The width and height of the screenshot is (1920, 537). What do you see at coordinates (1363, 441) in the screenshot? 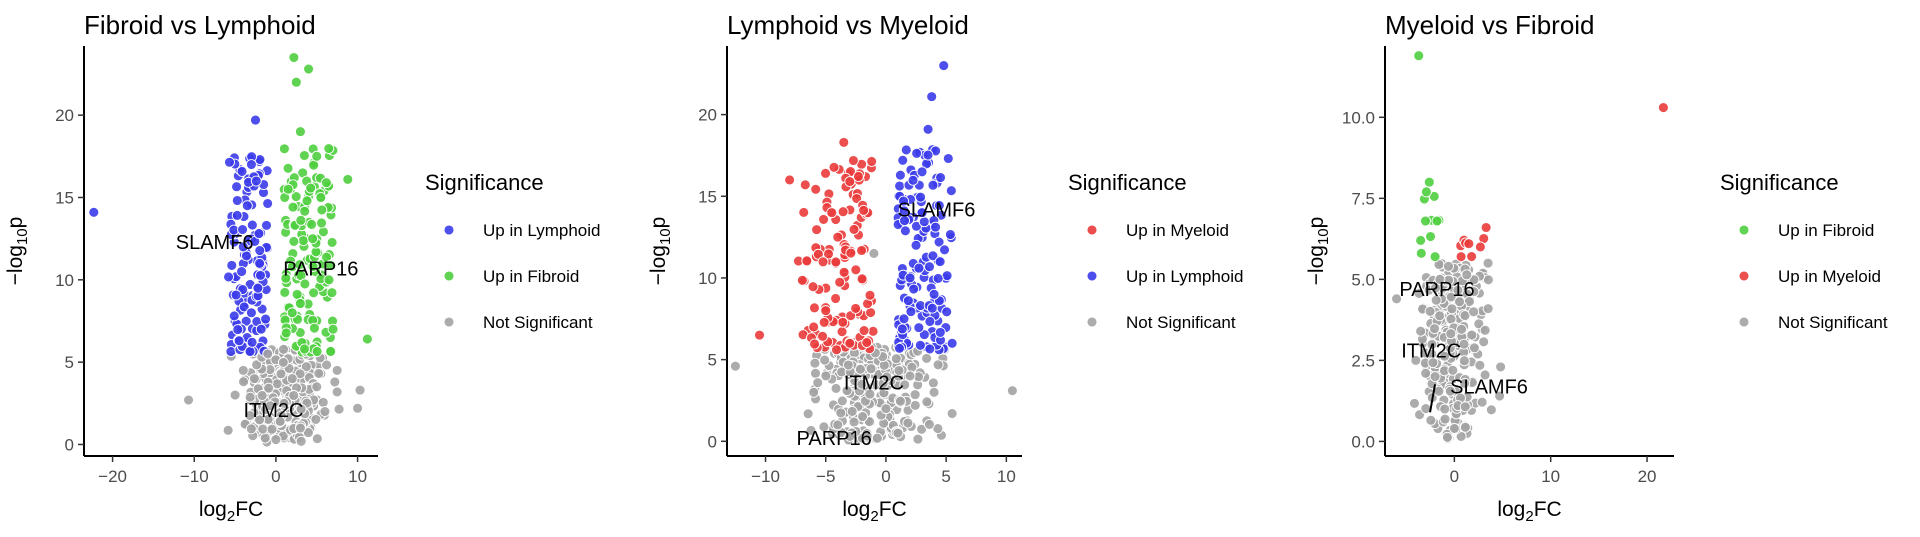
I see `y-tick-label: 0.0` at bounding box center [1363, 441].